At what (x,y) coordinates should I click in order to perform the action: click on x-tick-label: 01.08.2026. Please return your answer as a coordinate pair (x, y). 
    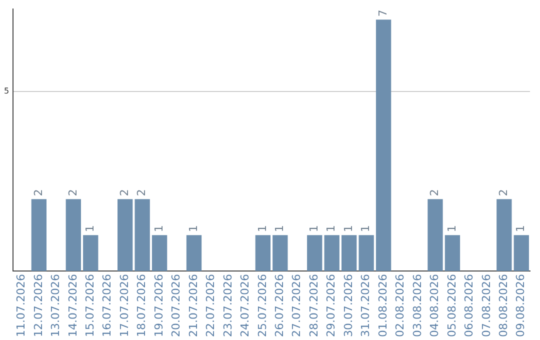
    Looking at the image, I should click on (383, 306).